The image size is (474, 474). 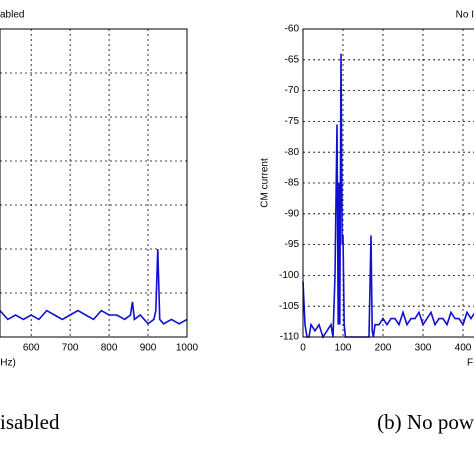 What do you see at coordinates (265, 183) in the screenshot?
I see `y-axis-label: CM current` at bounding box center [265, 183].